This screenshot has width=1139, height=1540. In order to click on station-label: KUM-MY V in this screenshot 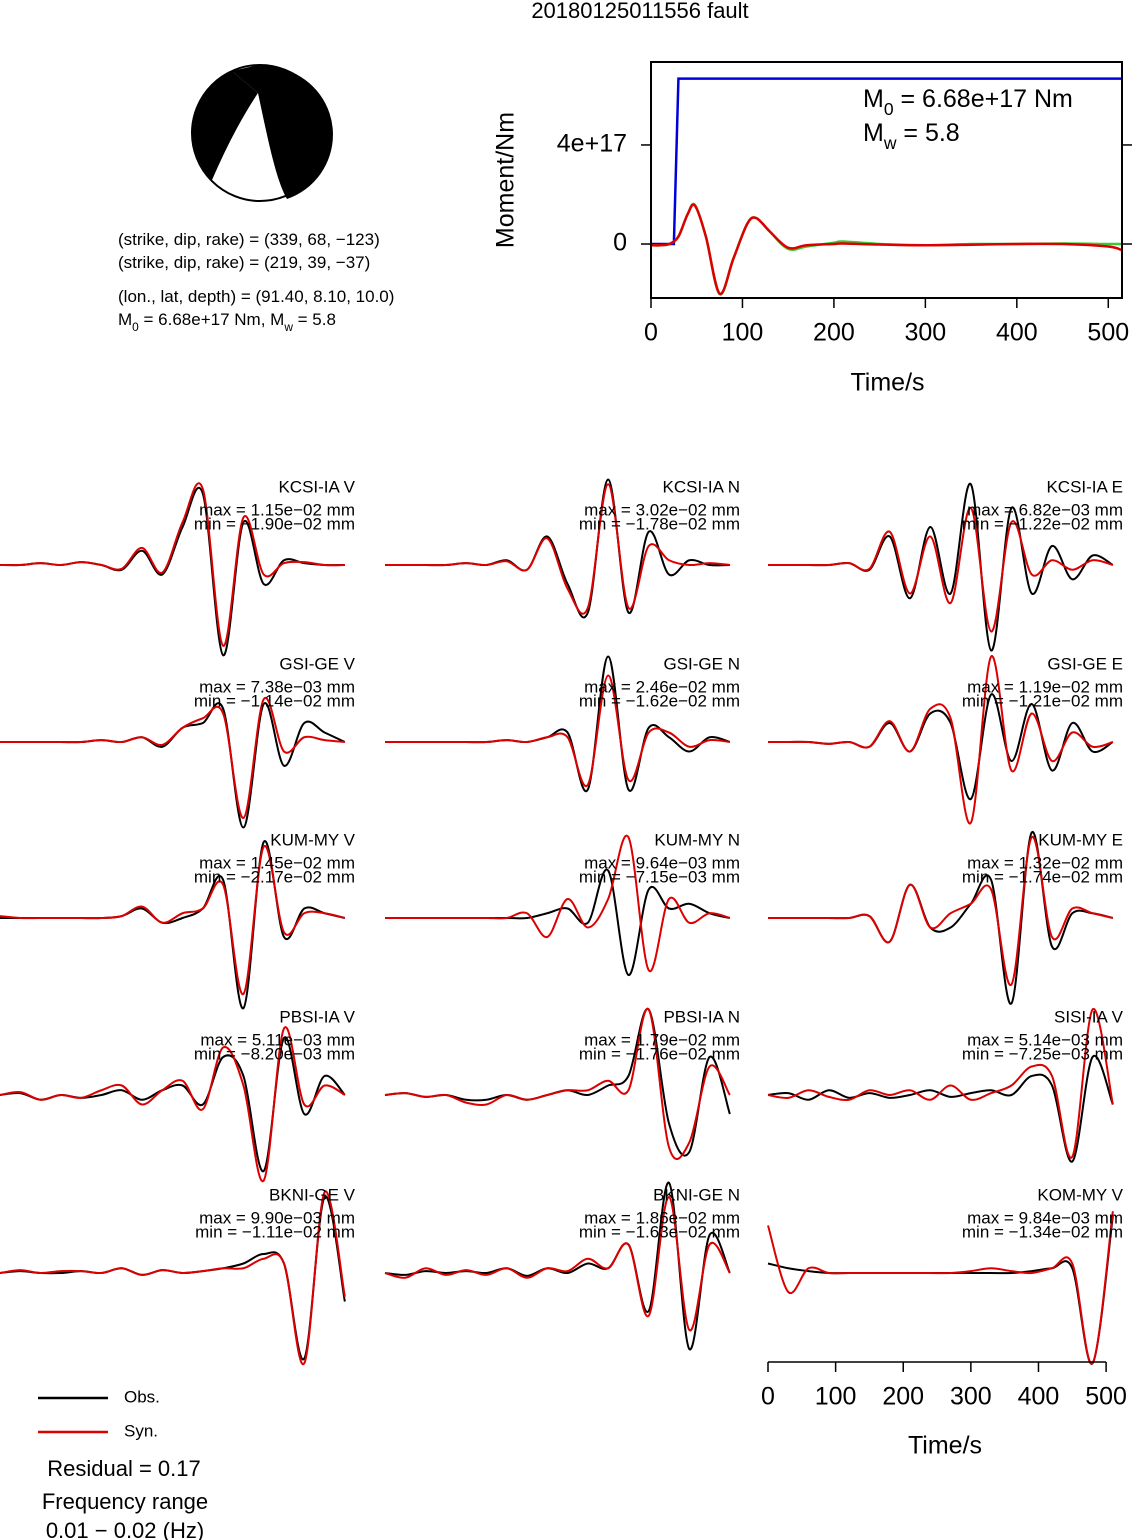, I will do `click(312, 839)`.